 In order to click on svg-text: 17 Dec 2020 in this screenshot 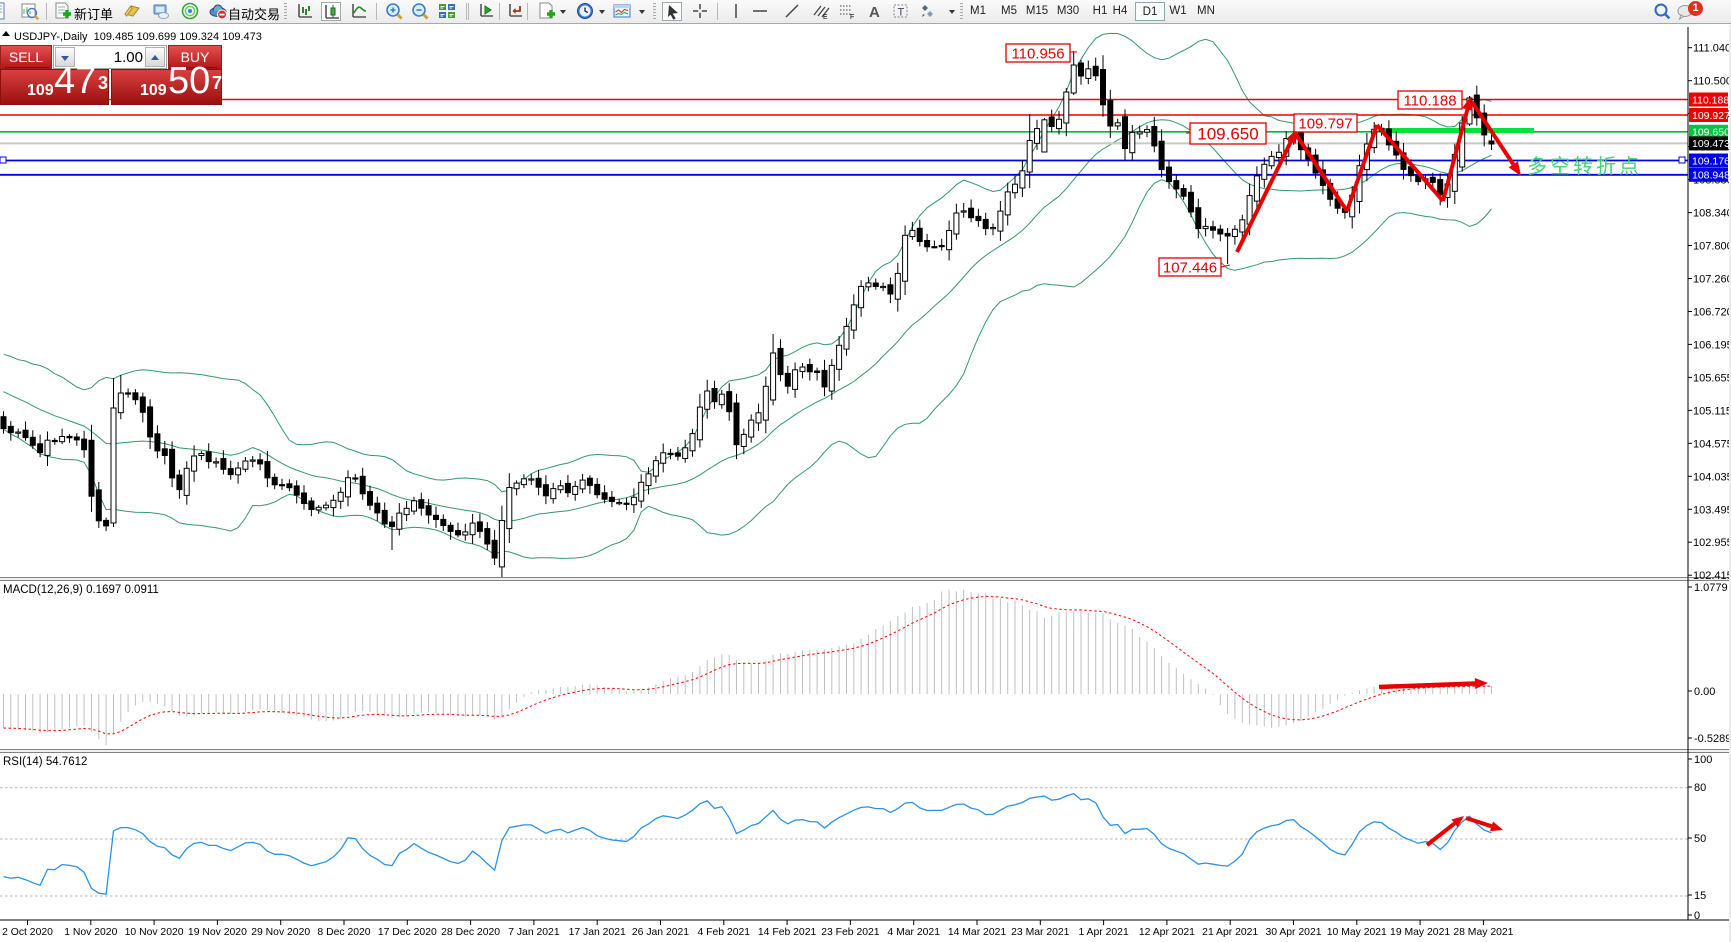, I will do `click(407, 932)`.